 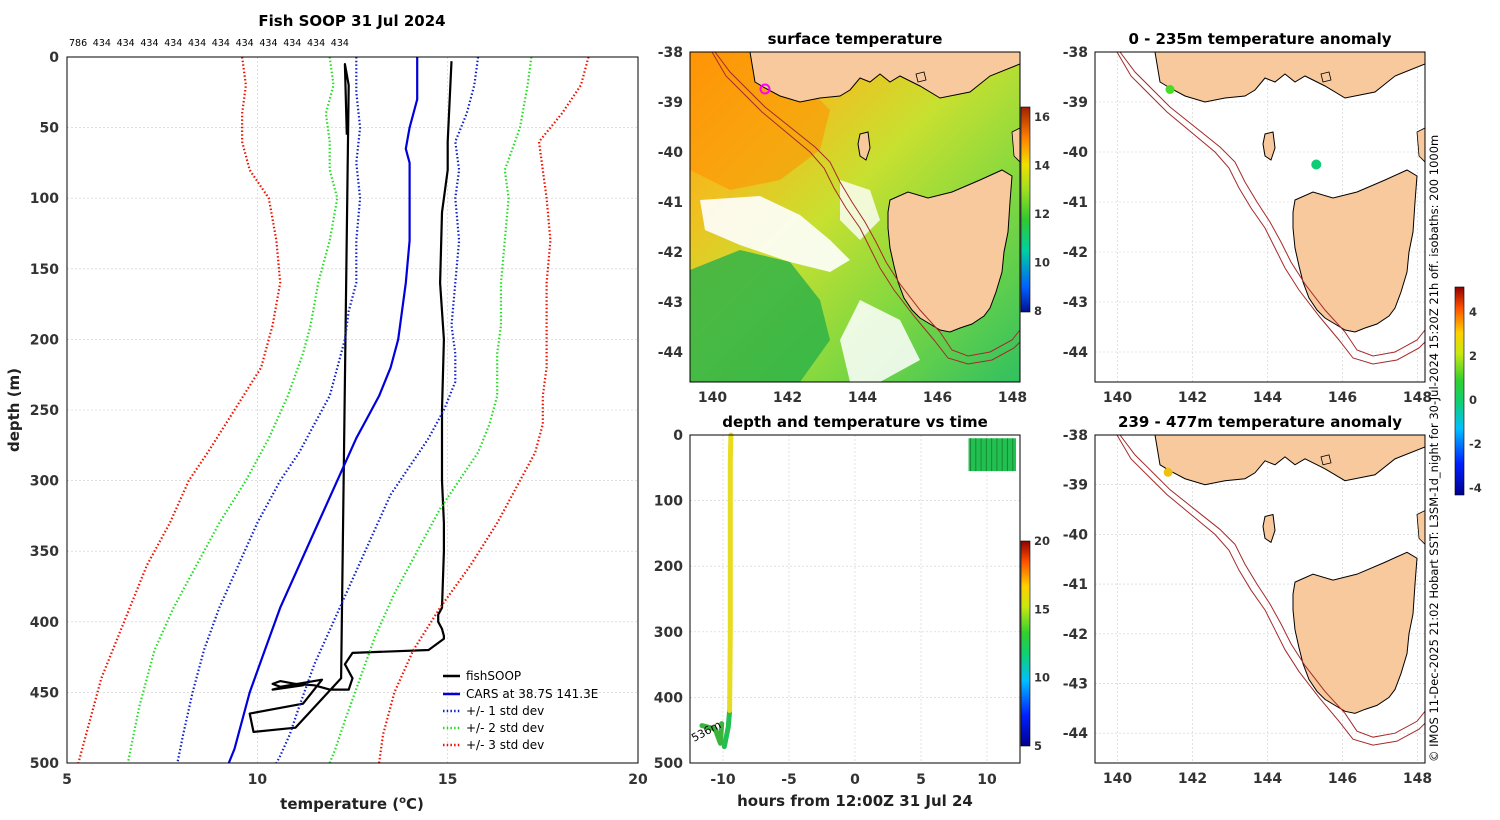 I want to click on sst-position-marker, so click(x=765, y=89).